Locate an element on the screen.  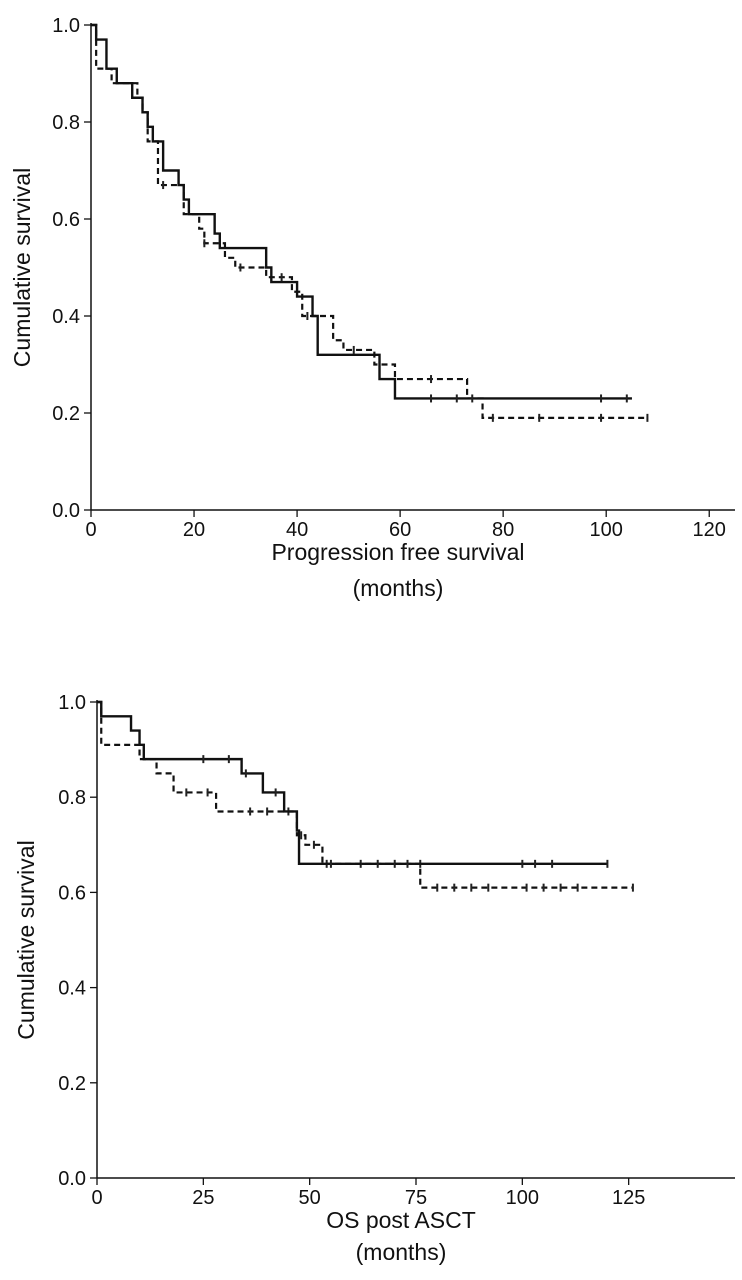
km-curve-solid is located at coordinates (352, 783).